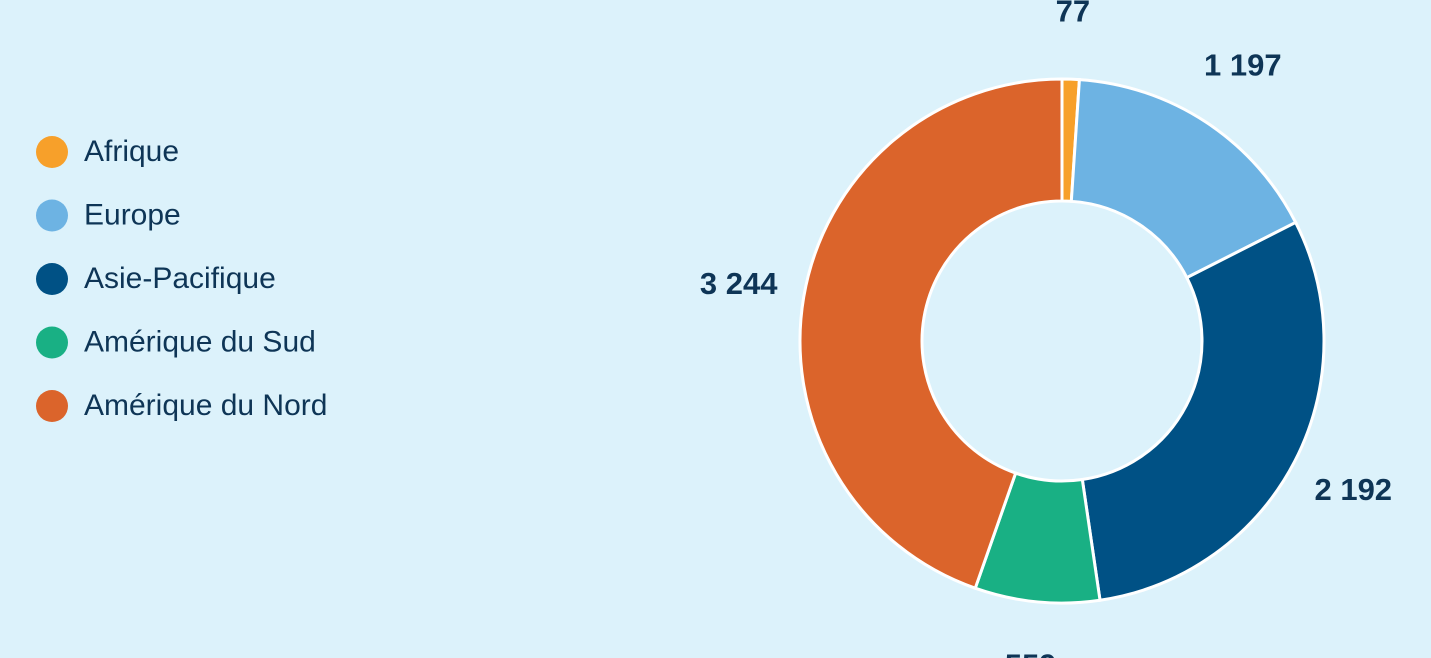 The width and height of the screenshot is (1431, 658). Describe the element at coordinates (205, 405) in the screenshot. I see `legend-label: Amérique du Nord` at that location.